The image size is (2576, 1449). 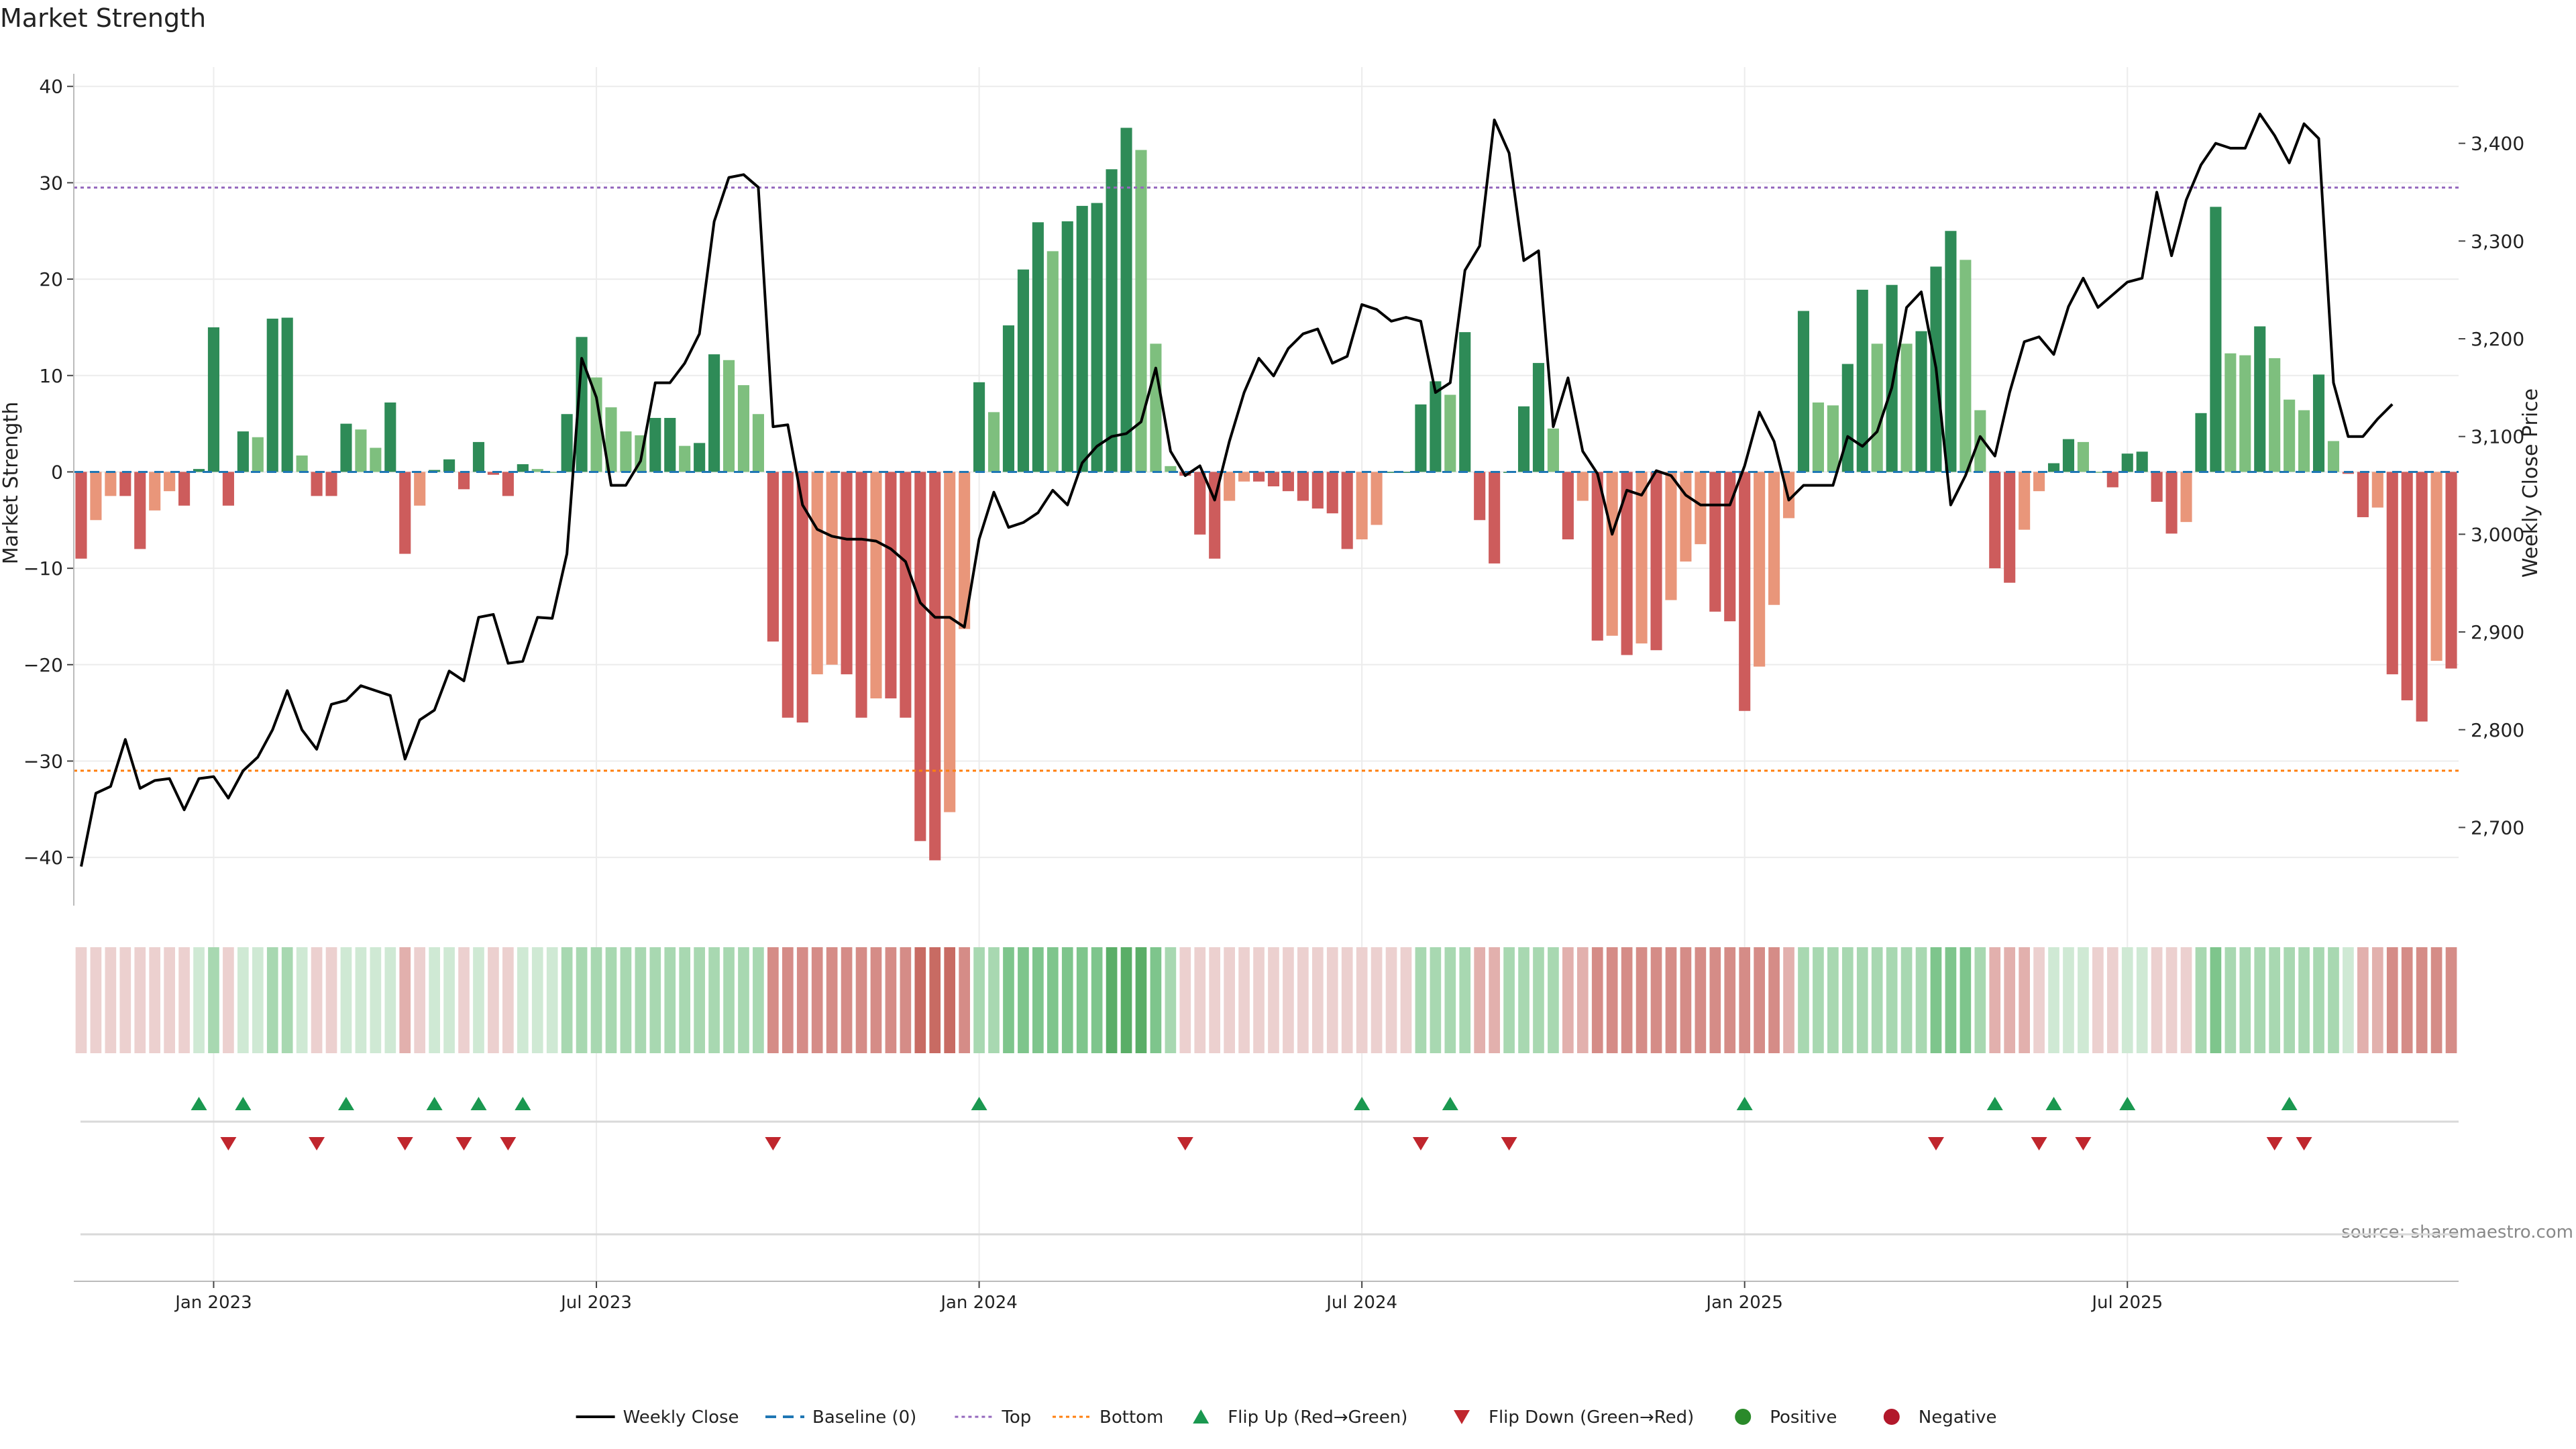 What do you see at coordinates (2497, 241) in the screenshot?
I see `y2-tick-label: 3,300` at bounding box center [2497, 241].